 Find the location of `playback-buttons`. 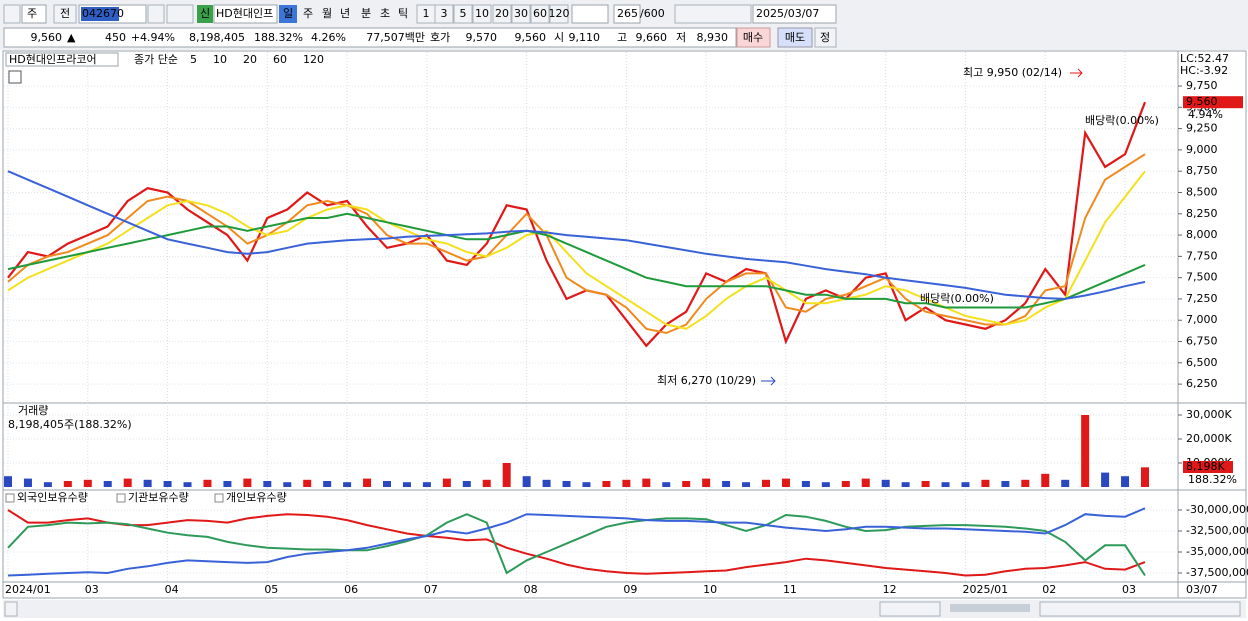

playback-buttons is located at coordinates (910, 609).